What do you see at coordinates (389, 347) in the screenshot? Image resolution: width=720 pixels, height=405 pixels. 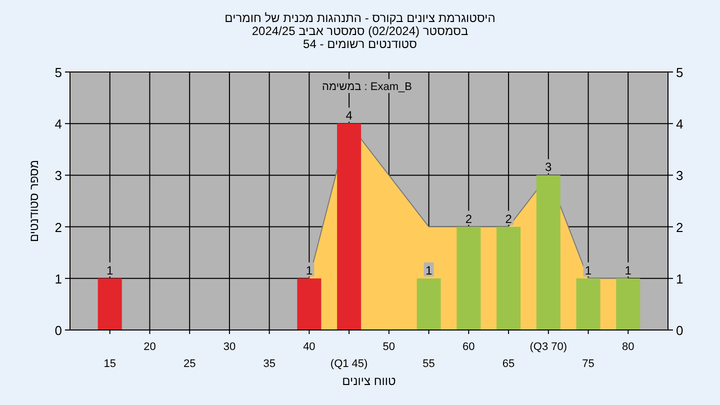 I see `x-tick-label: 50` at bounding box center [389, 347].